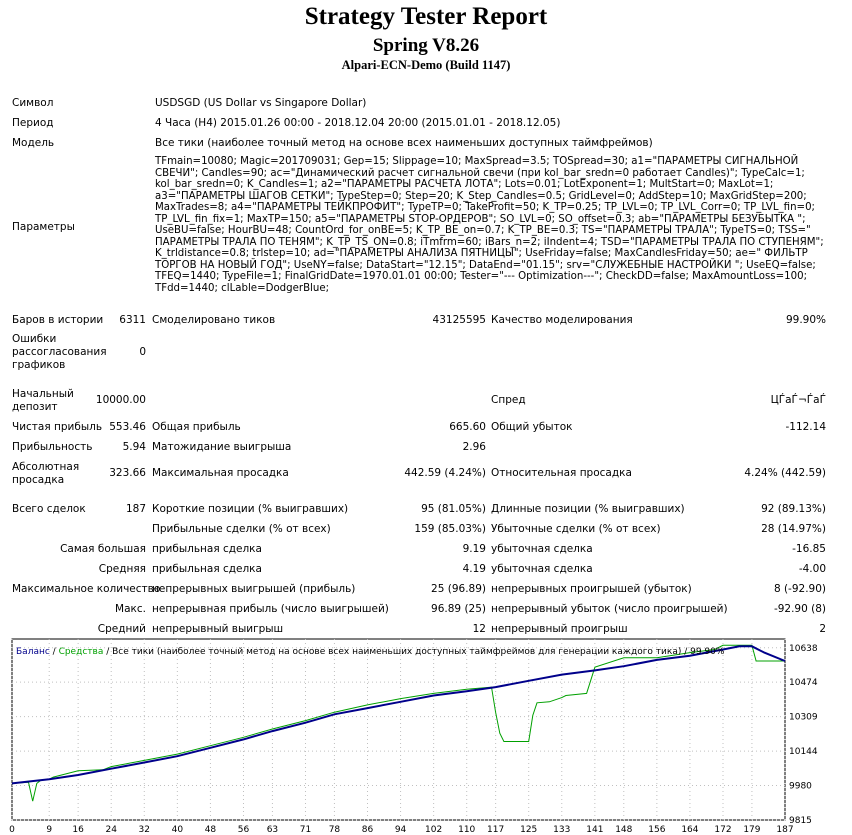  I want to click on x-tick-label: 179, so click(751, 830).